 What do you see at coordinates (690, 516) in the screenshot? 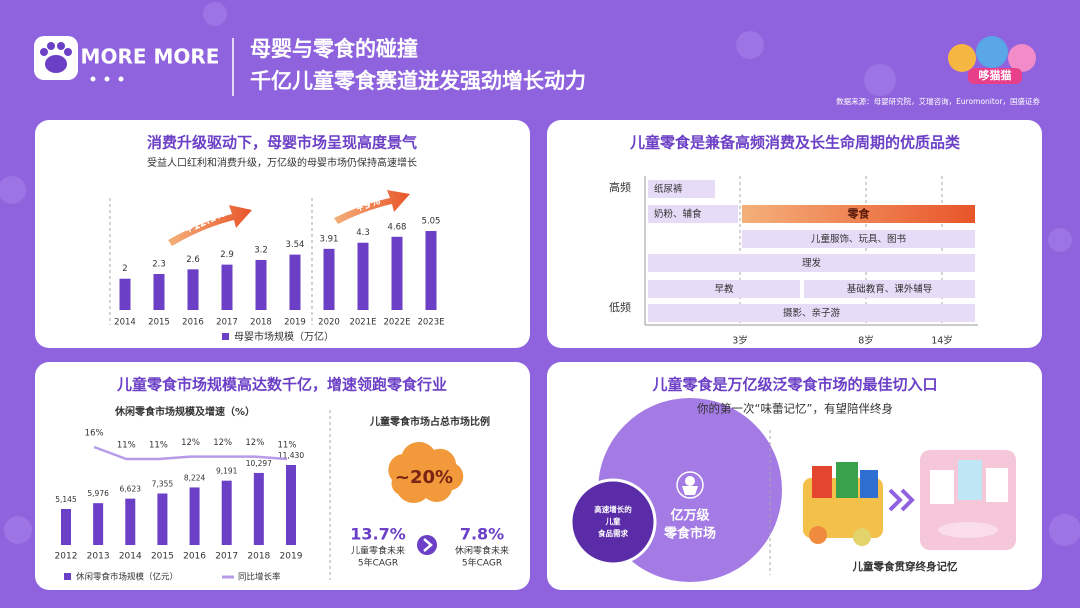
I see `circle-label: 亿万级` at bounding box center [690, 516].